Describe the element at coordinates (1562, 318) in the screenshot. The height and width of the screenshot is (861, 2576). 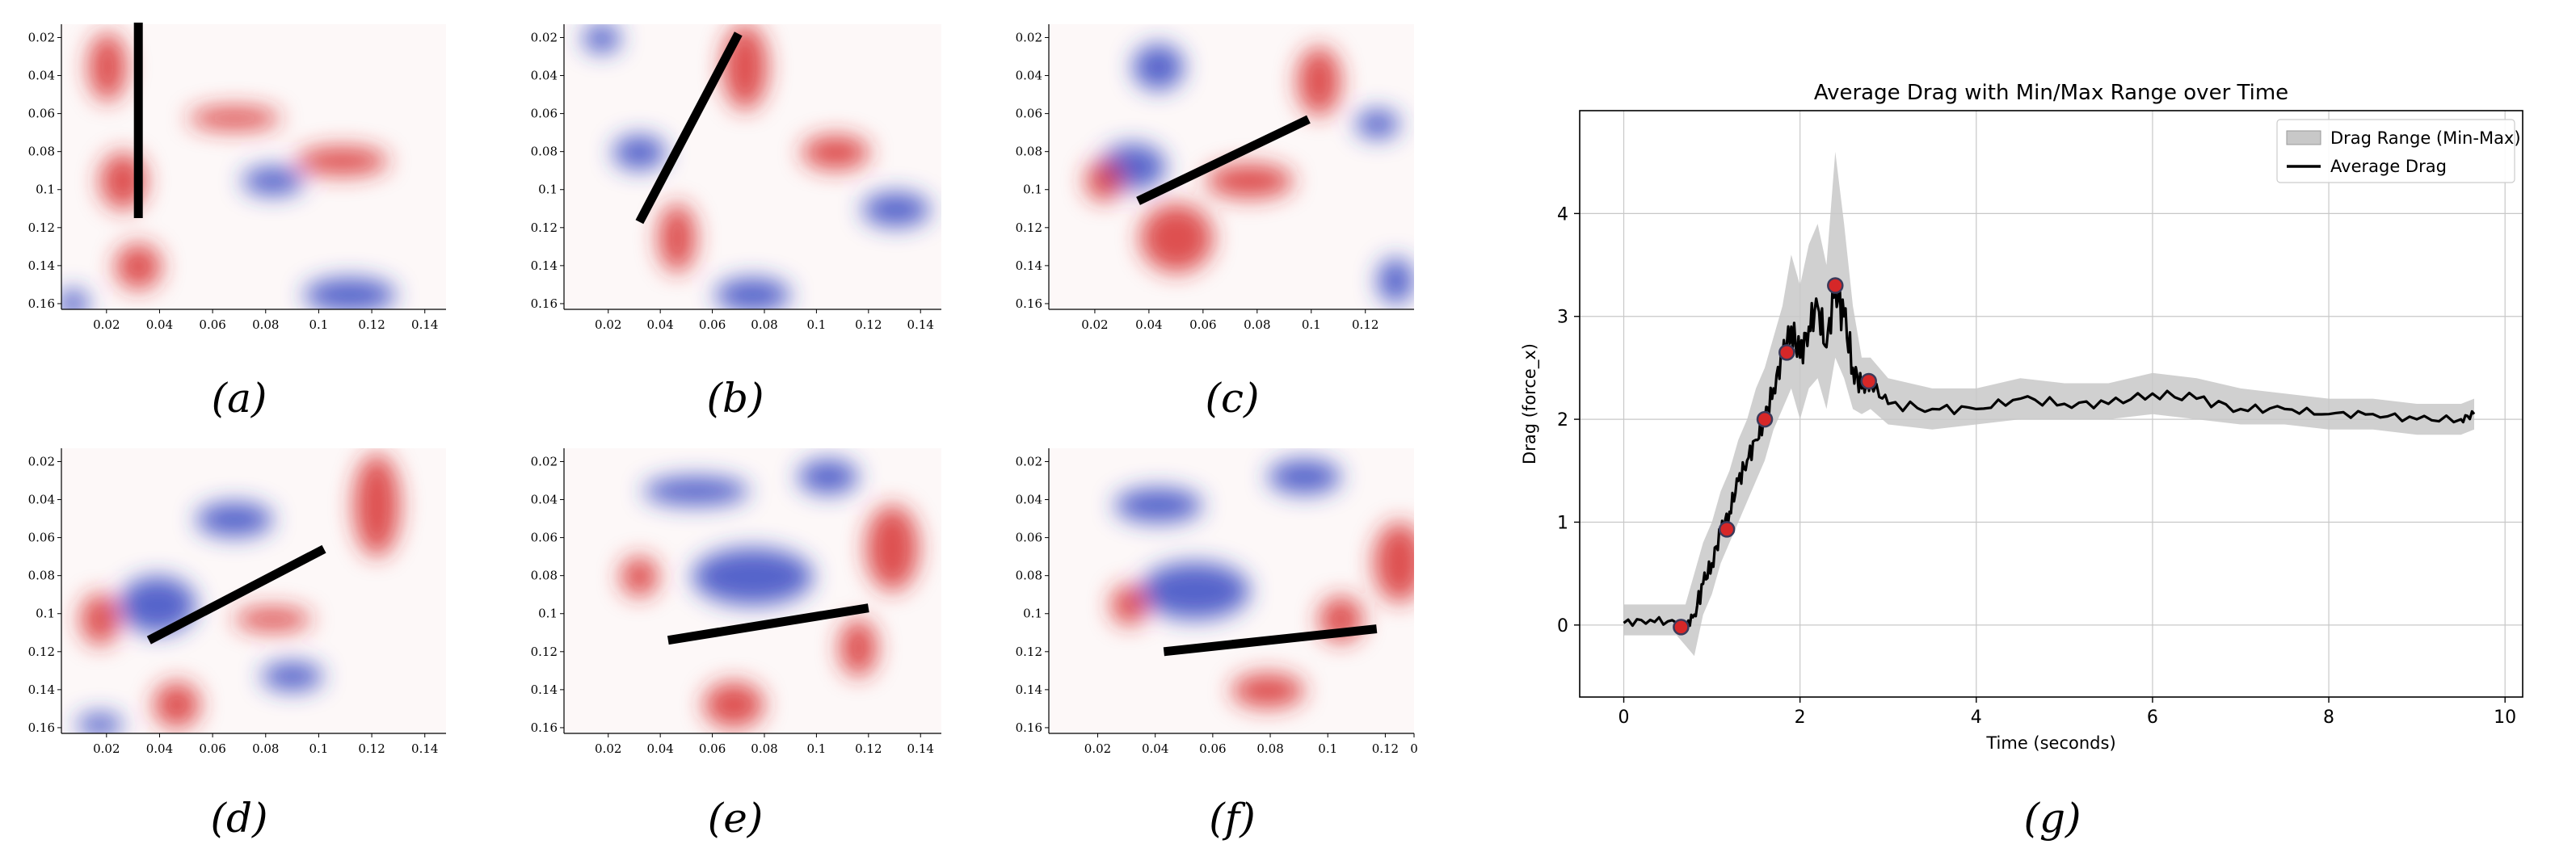
I see `y-tick-label: 3` at that location.